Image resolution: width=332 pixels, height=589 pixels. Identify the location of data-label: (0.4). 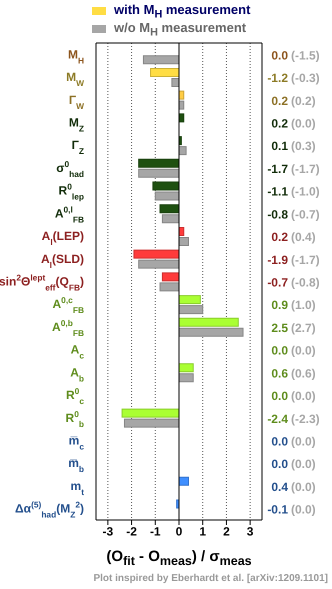
(303, 237).